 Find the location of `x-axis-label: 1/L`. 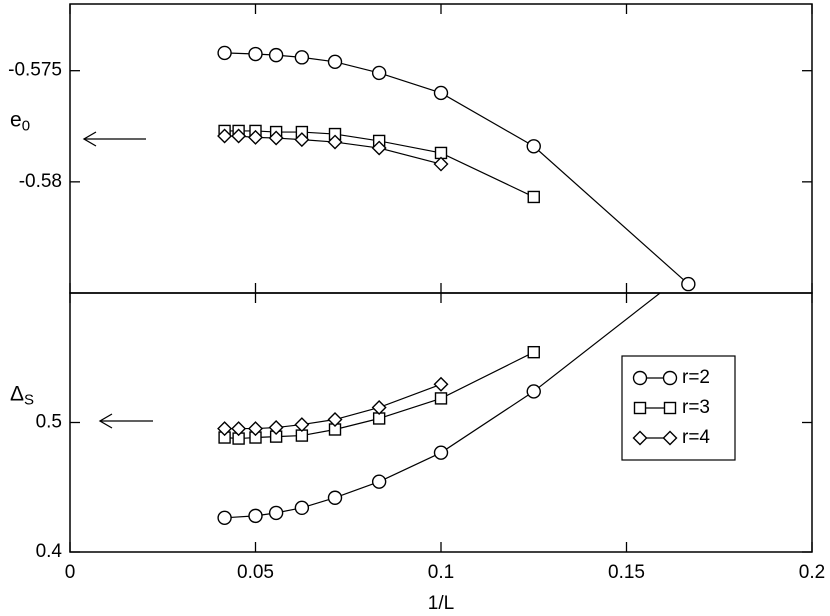

x-axis-label: 1/L is located at coordinates (441, 603).